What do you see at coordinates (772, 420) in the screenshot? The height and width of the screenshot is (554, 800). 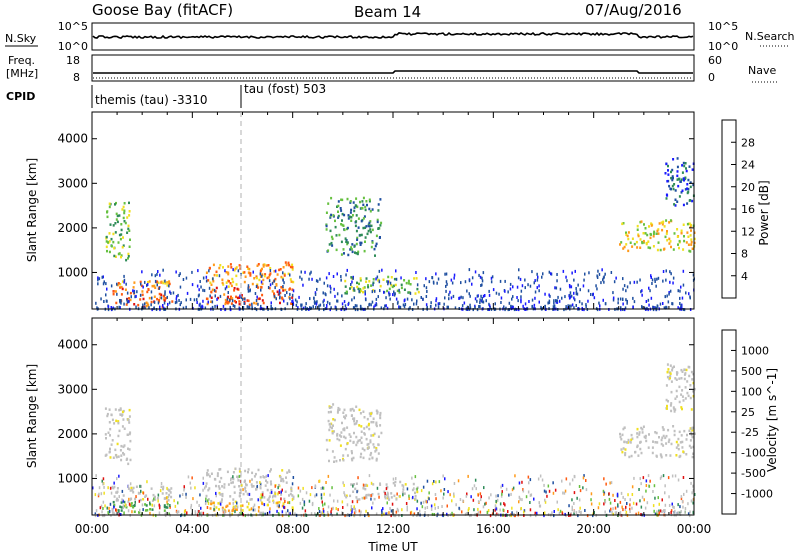 I see `velocity-cbar-label: Velocity [m s^-1]` at bounding box center [772, 420].